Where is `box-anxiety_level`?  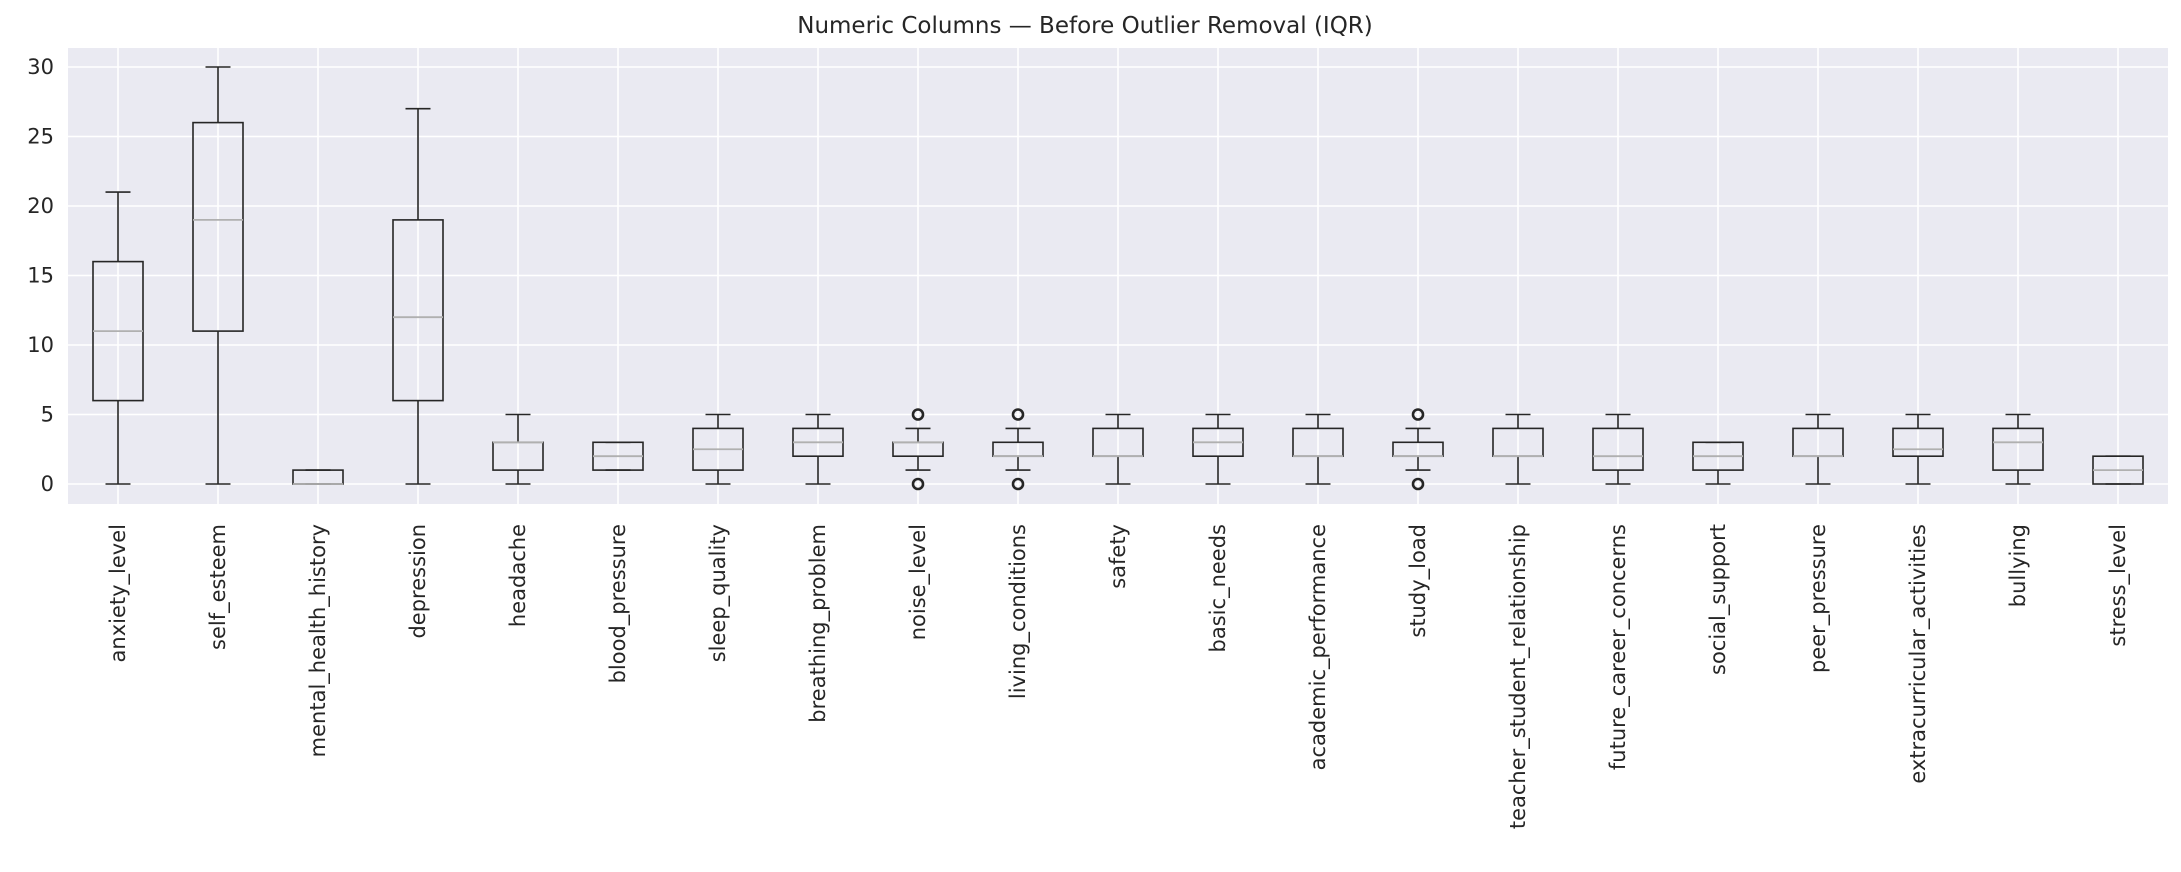
box-anxiety_level is located at coordinates (118, 338).